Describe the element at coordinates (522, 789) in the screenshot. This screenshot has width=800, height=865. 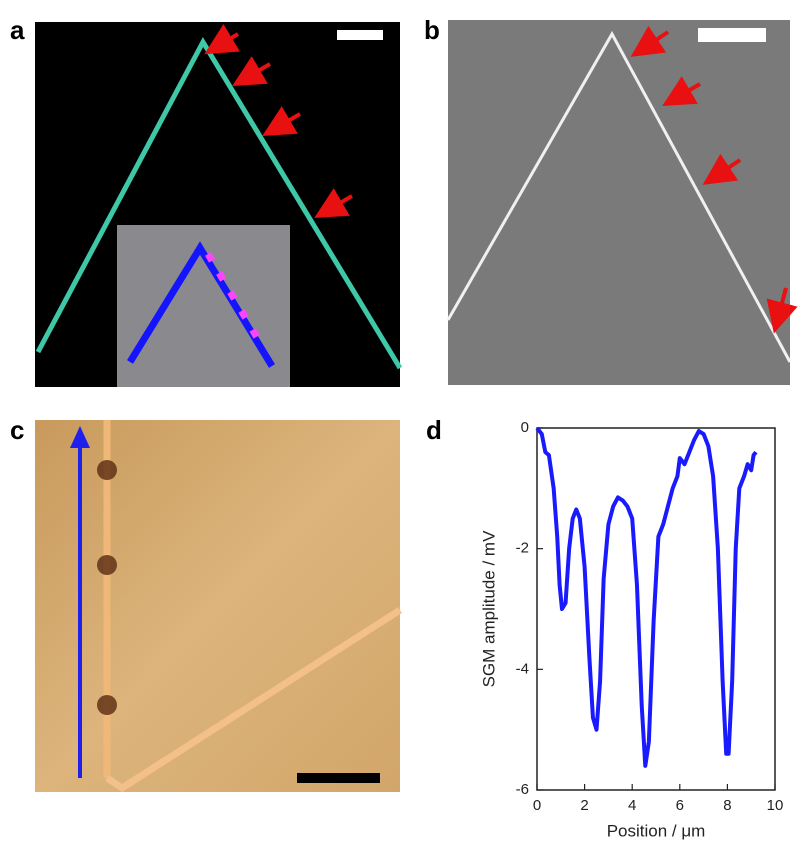
I see `y-tick-label: -6` at that location.